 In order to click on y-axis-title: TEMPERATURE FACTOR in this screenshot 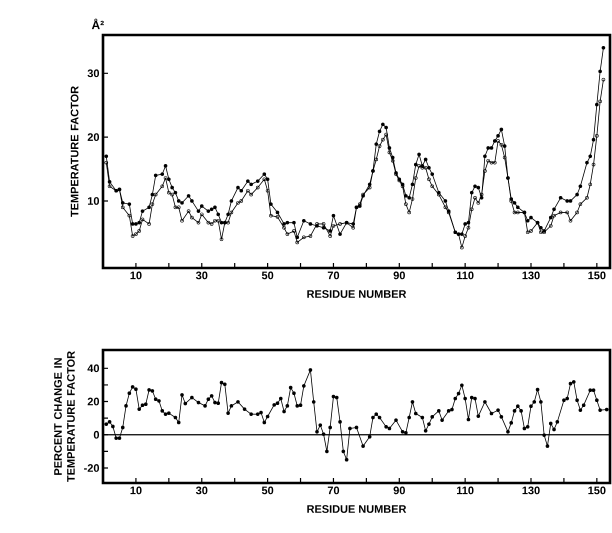, I will do `click(74, 151)`.